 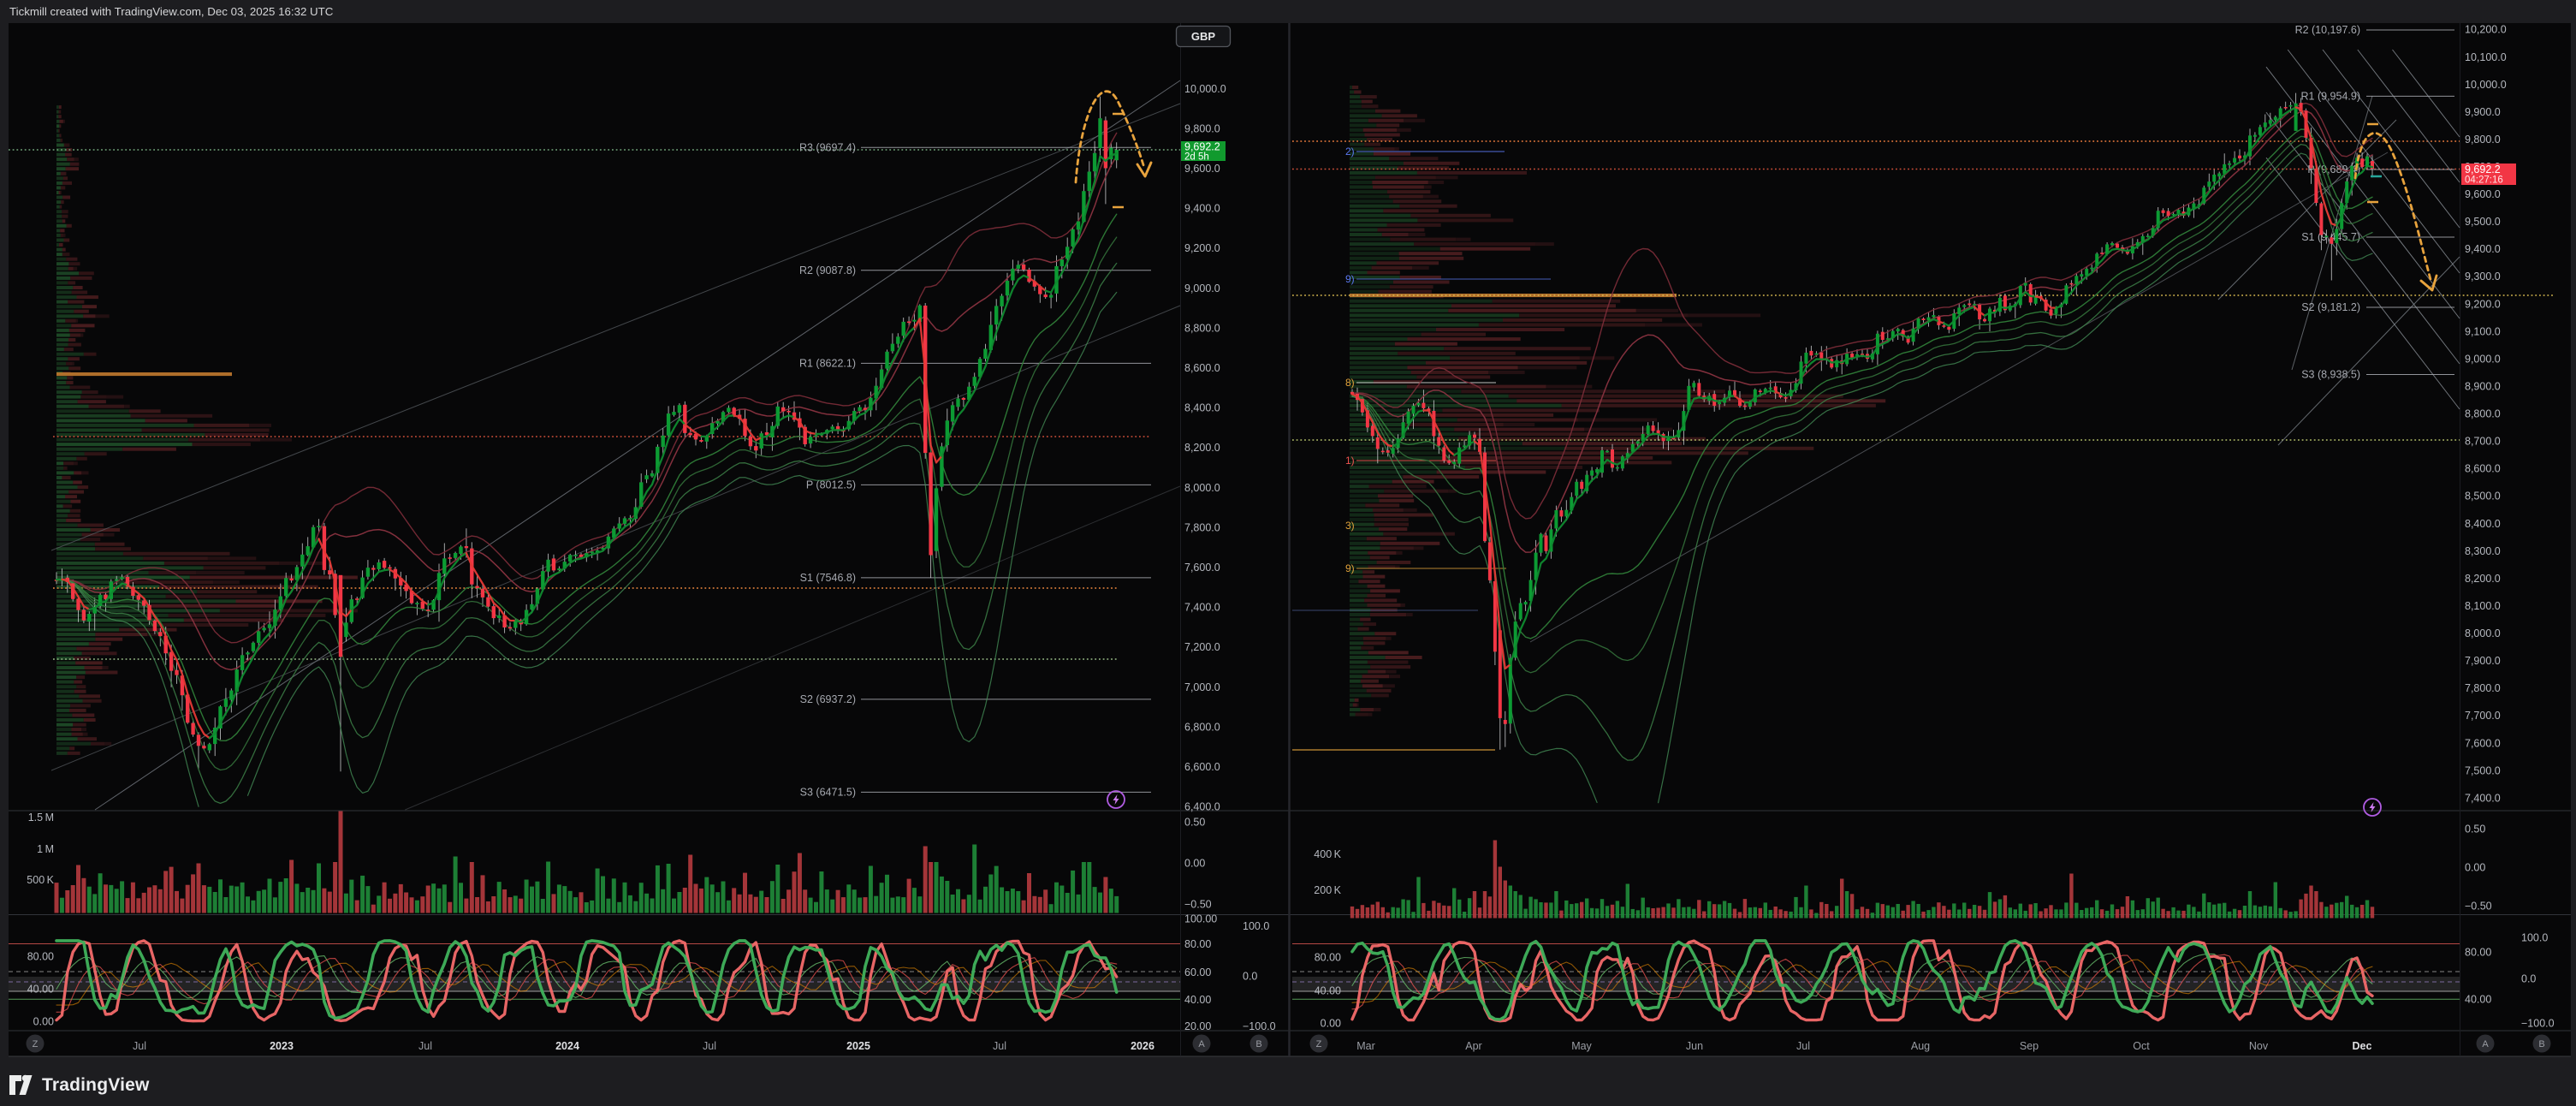 I want to click on svg-text: 1.5 M, so click(x=41, y=818).